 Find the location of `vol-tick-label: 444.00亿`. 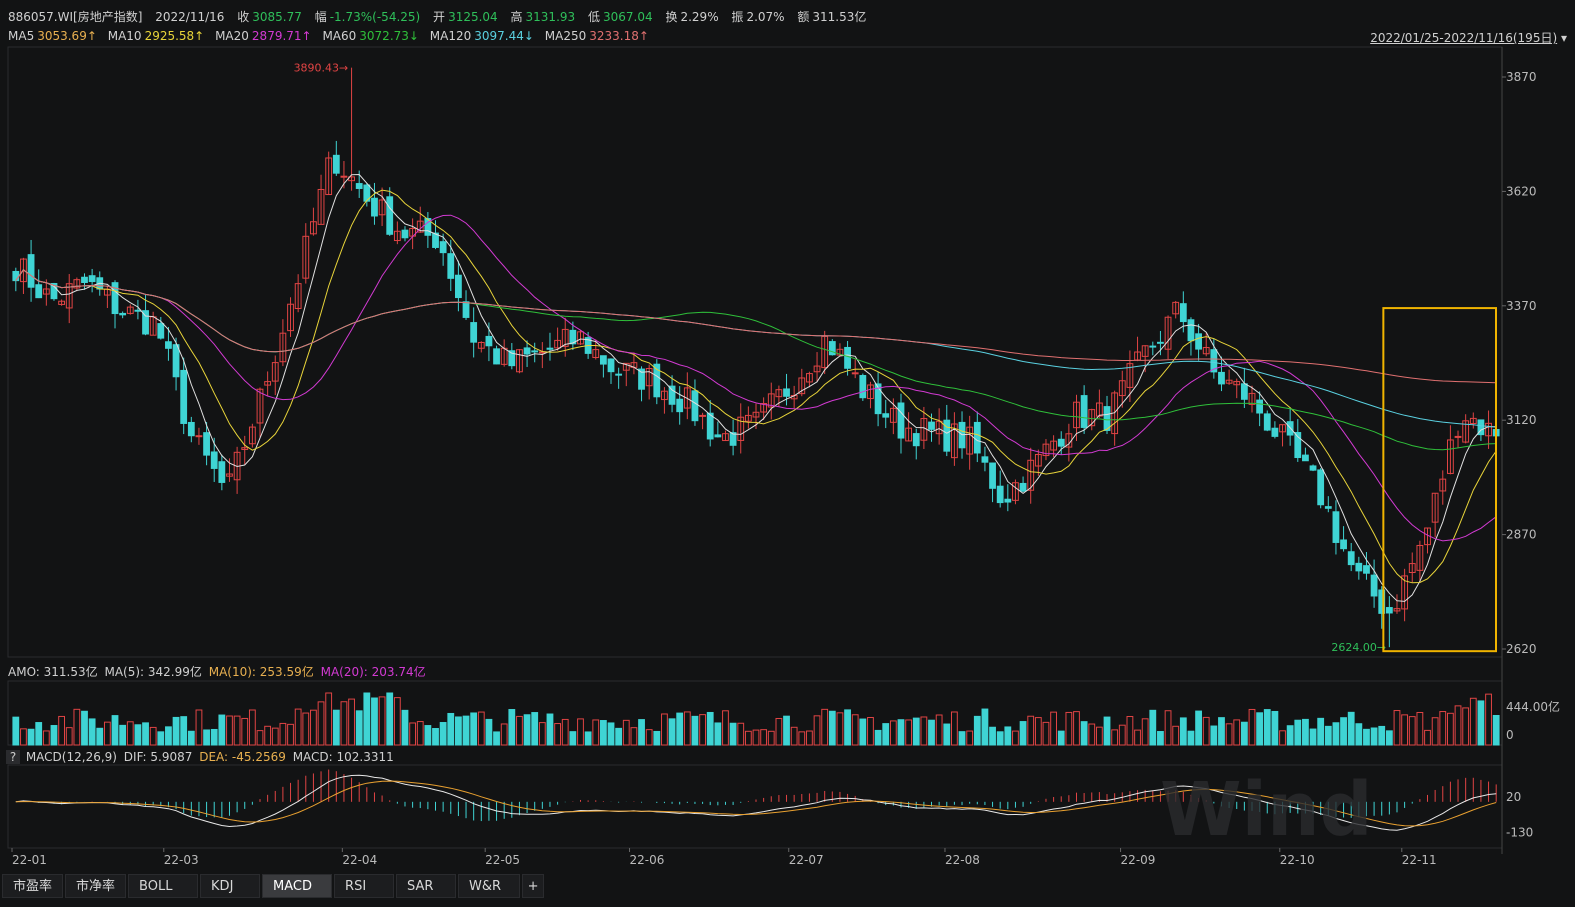

vol-tick-label: 444.00亿 is located at coordinates (1533, 706).